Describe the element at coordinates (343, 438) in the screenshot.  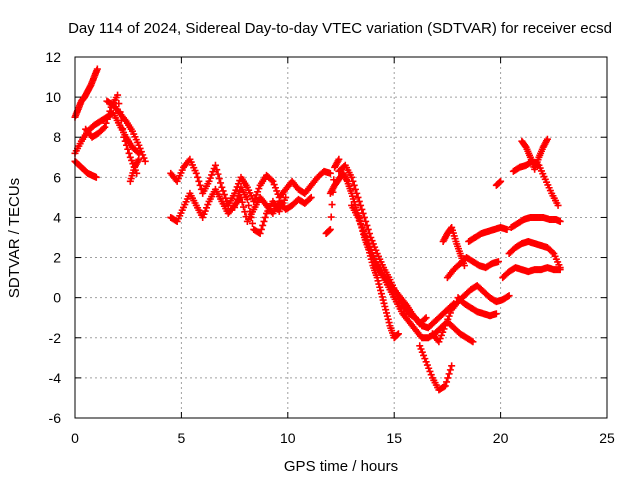
I see `x-tick-labels: 0 5 10 15 20 25` at that location.